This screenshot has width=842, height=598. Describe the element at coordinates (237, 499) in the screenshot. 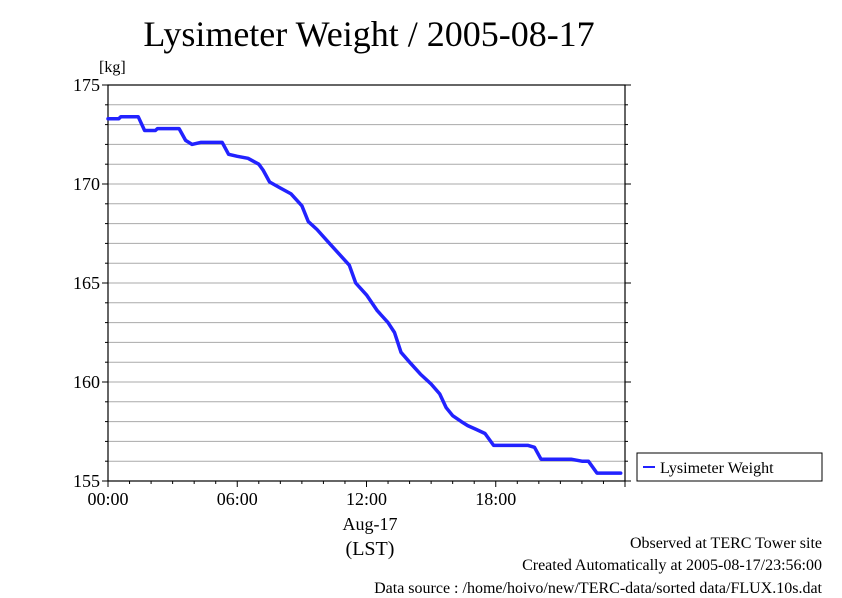

I see `x-tick-label: 06:00` at that location.